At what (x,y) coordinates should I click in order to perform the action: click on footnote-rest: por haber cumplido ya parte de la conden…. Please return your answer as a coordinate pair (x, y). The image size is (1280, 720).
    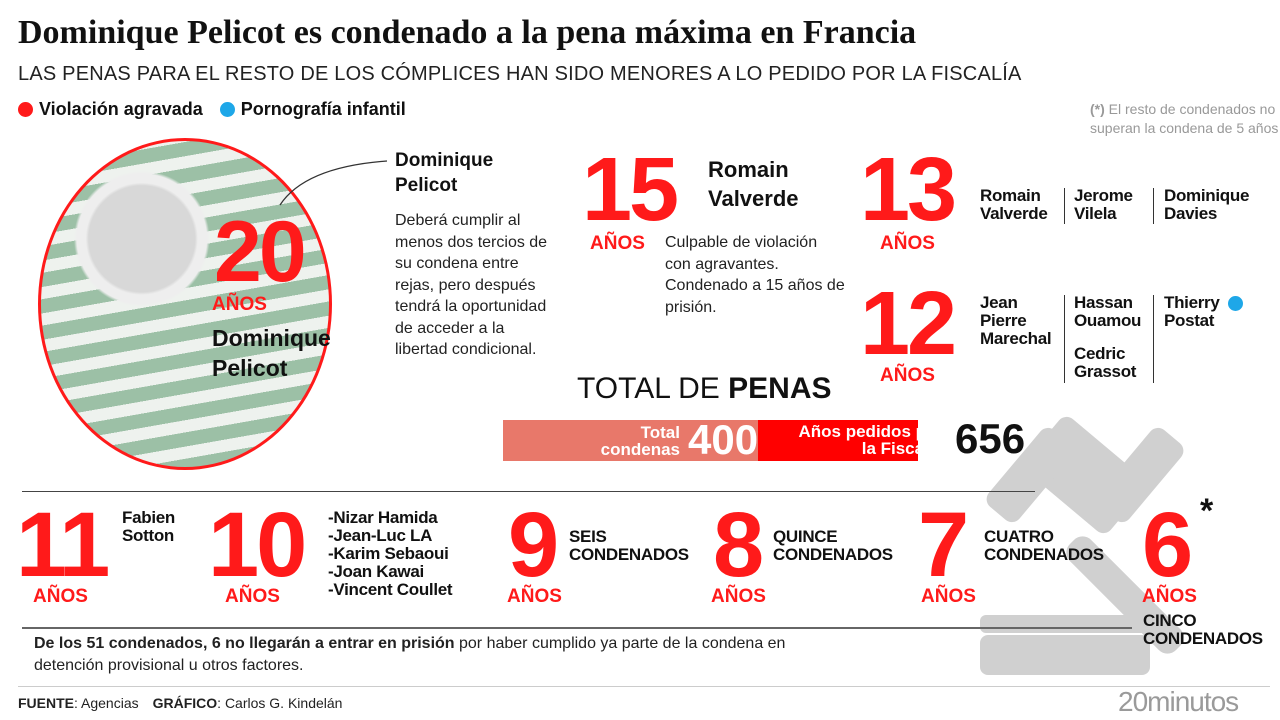
    Looking at the image, I should click on (410, 654).